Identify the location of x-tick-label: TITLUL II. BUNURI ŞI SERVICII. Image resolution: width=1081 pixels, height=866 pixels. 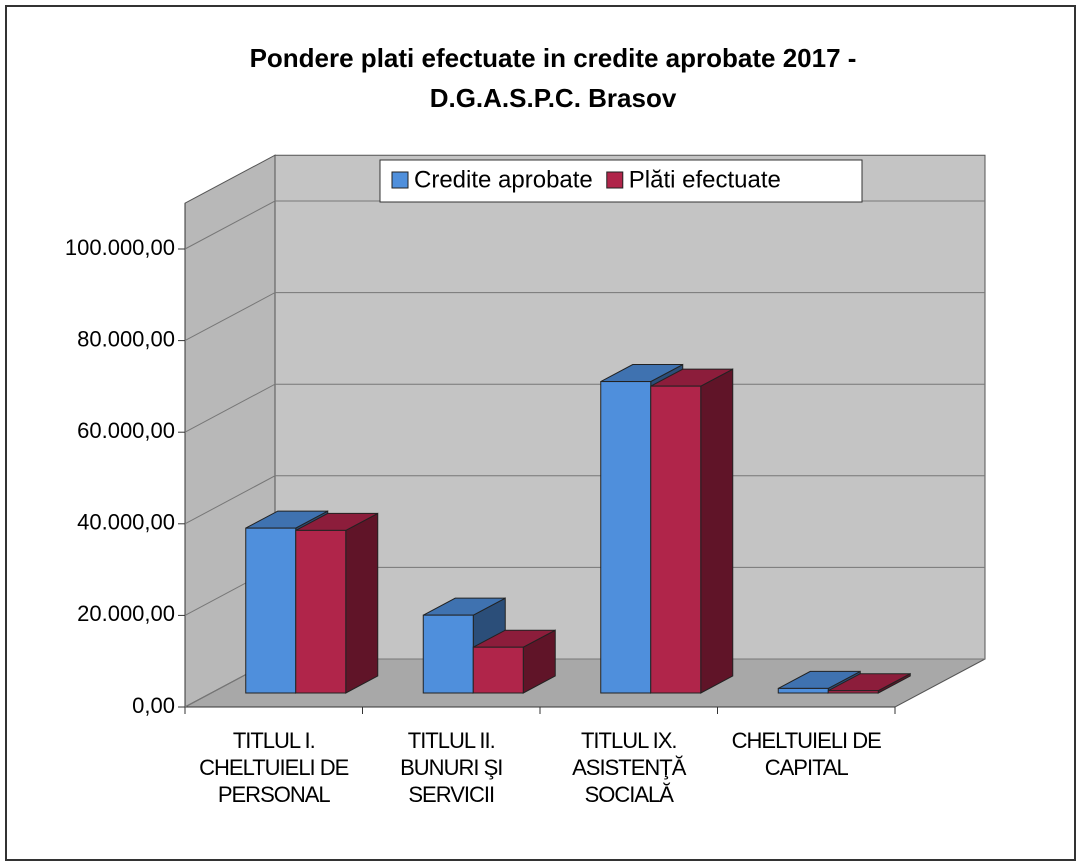
(451, 767).